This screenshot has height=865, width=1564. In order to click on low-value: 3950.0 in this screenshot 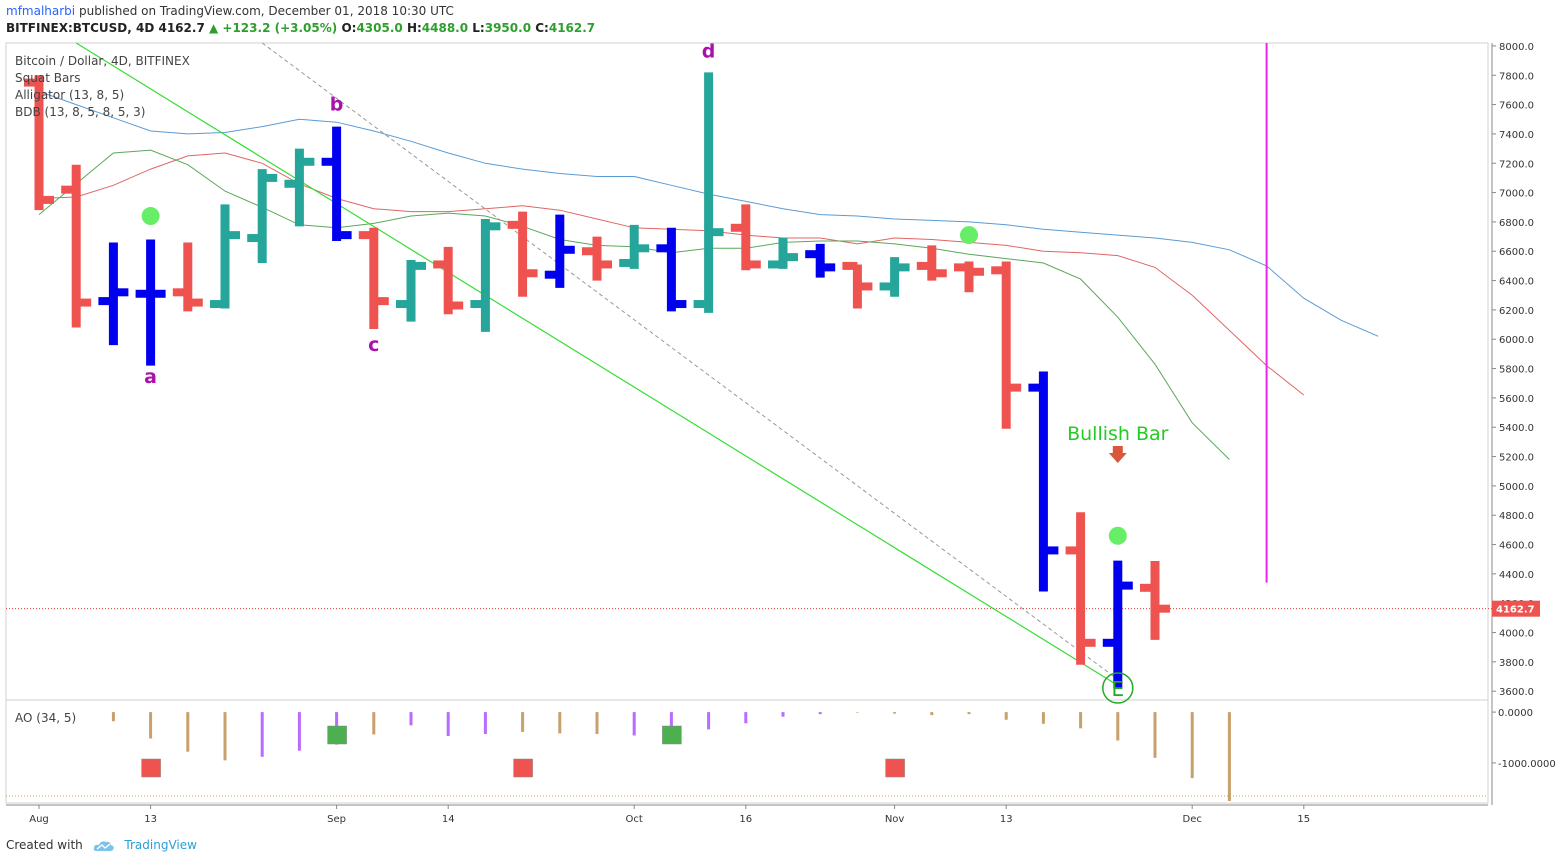, I will do `click(508, 28)`.